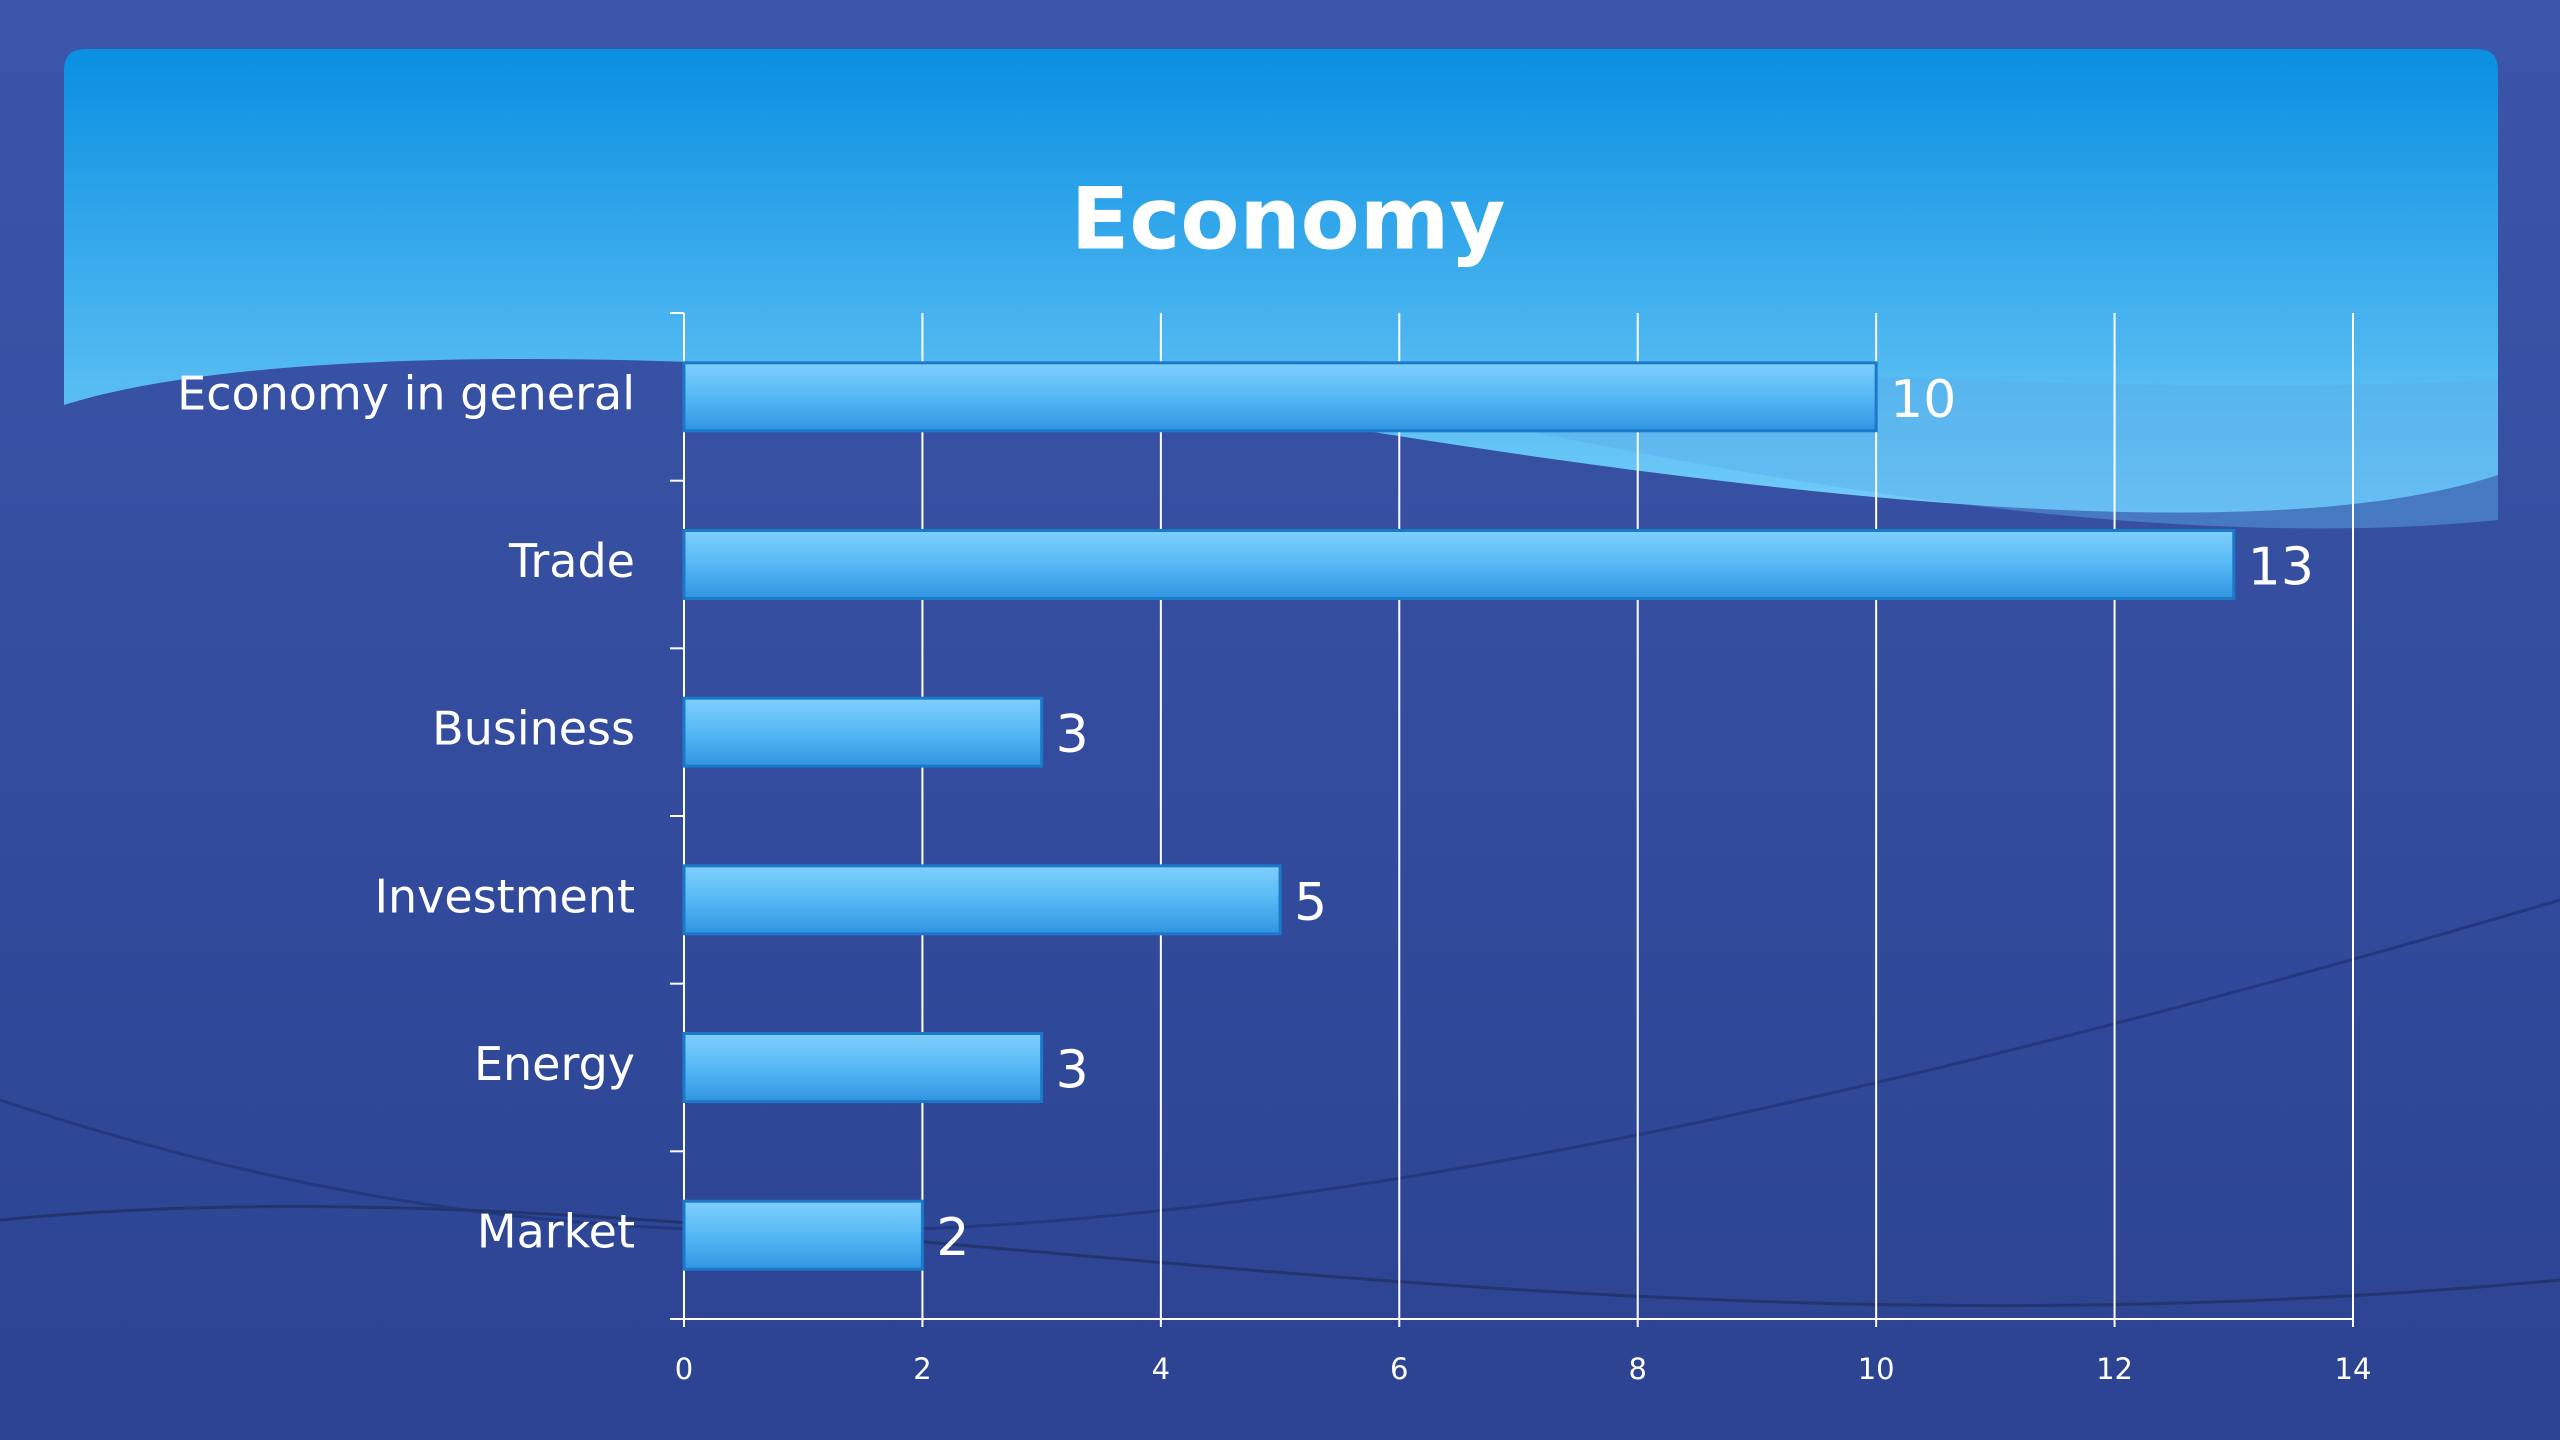 The height and width of the screenshot is (1440, 2560). What do you see at coordinates (1399, 1369) in the screenshot?
I see `x-tick-label: 6` at bounding box center [1399, 1369].